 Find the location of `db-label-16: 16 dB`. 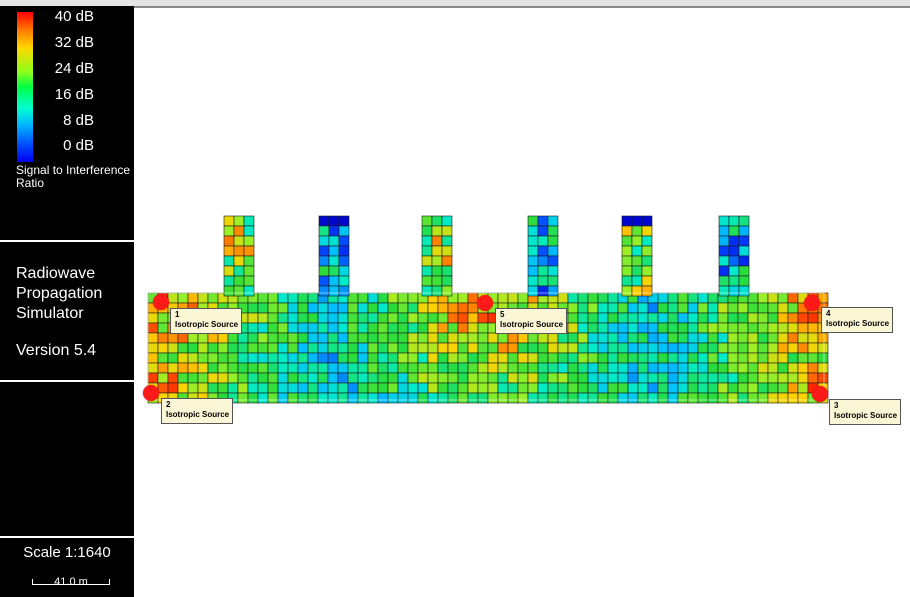

db-label-16: 16 dB is located at coordinates (74, 94).